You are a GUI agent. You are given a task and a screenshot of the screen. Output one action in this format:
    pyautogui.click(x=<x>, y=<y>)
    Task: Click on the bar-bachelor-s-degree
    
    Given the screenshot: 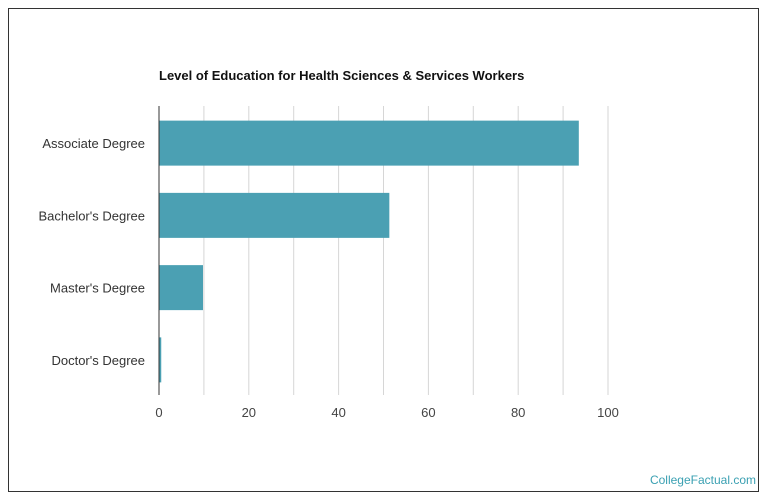 What is the action you would take?
    pyautogui.click(x=274, y=215)
    